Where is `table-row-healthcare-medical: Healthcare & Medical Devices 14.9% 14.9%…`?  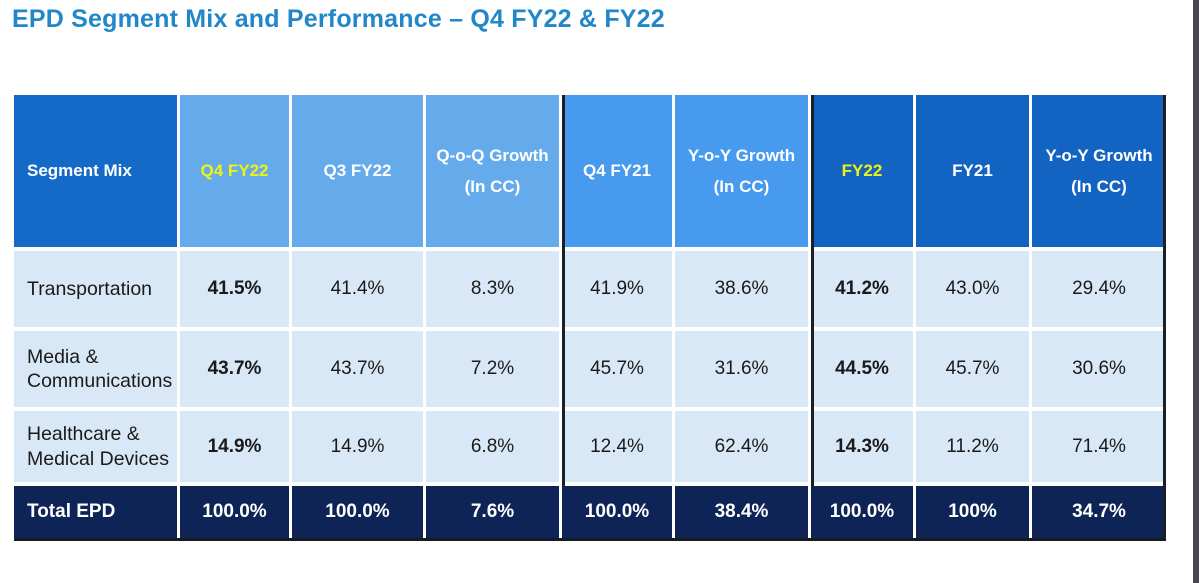
table-row-healthcare-medical: Healthcare & Medical Devices 14.9% 14.9%… is located at coordinates (590, 446).